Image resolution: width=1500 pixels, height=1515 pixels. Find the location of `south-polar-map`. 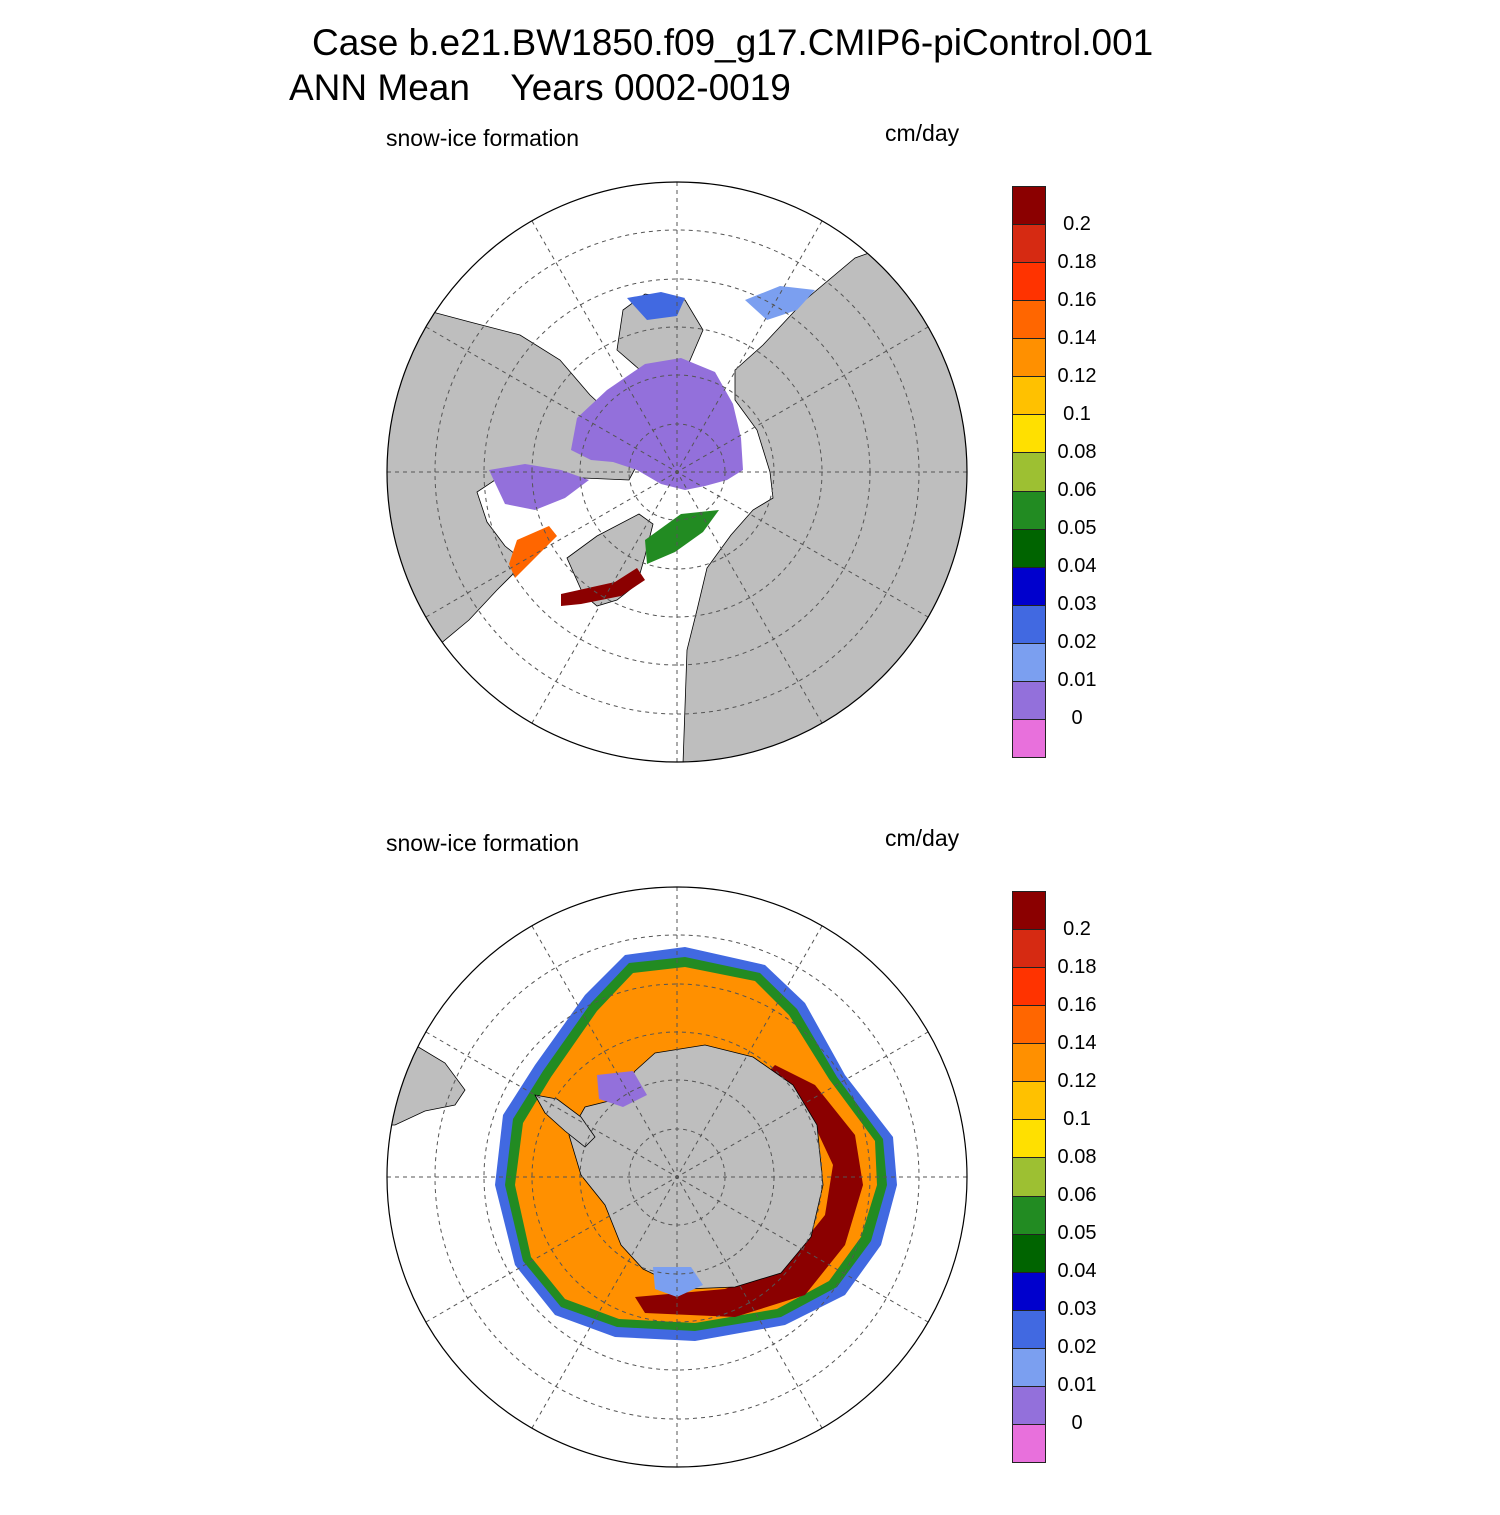

south-polar-map is located at coordinates (677, 1177).